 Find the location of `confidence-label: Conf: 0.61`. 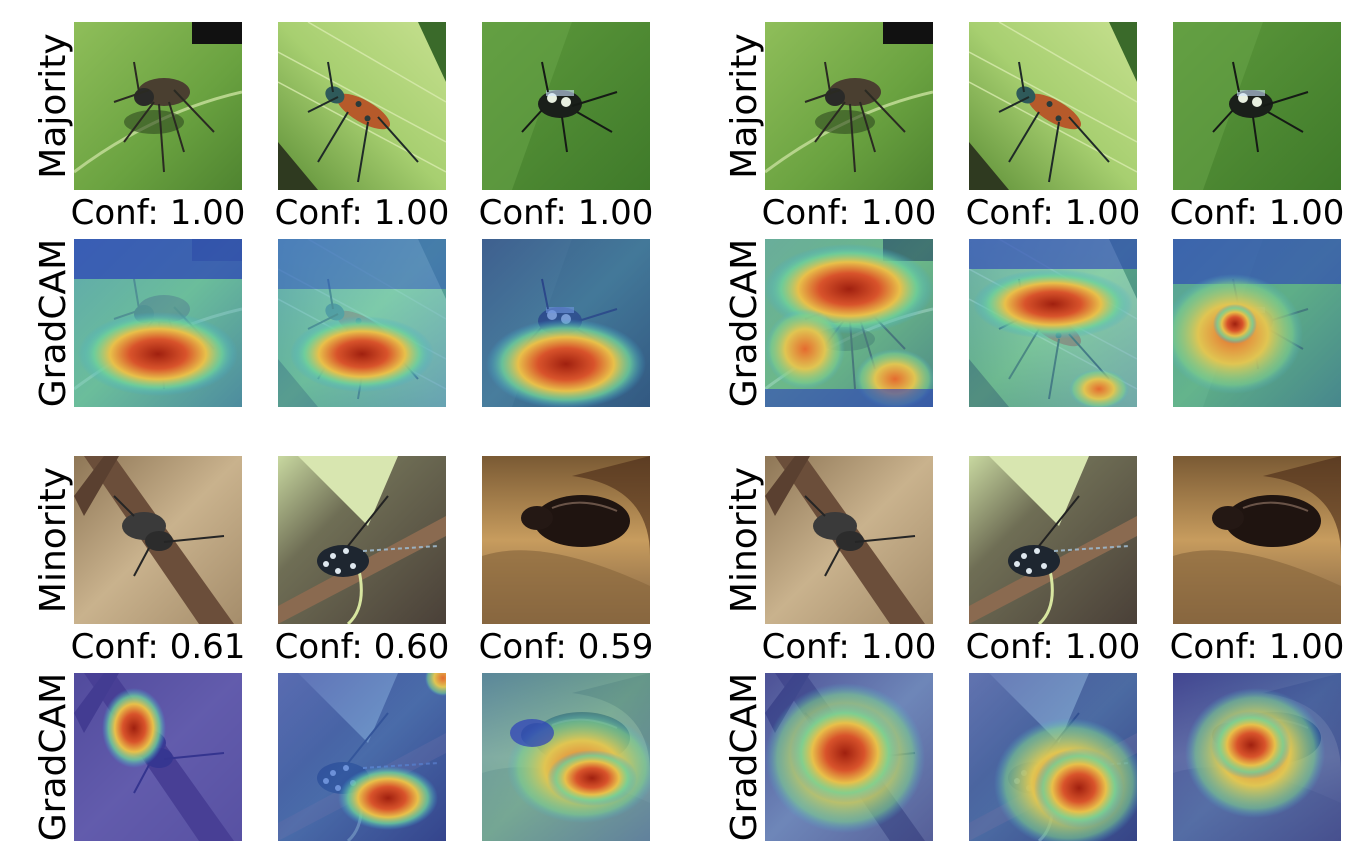

confidence-label: Conf: 0.61 is located at coordinates (158, 647).